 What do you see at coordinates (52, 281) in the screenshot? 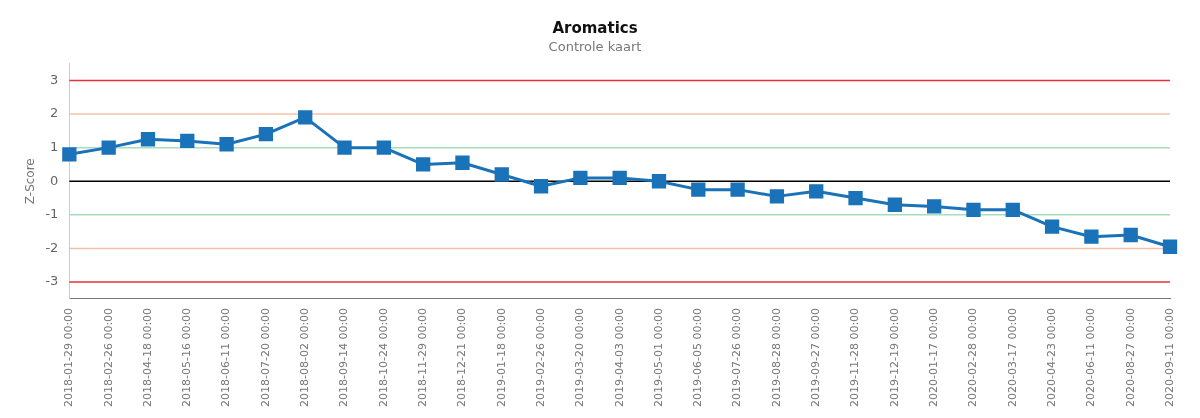
I see `y-tick-label: -3` at bounding box center [52, 281].